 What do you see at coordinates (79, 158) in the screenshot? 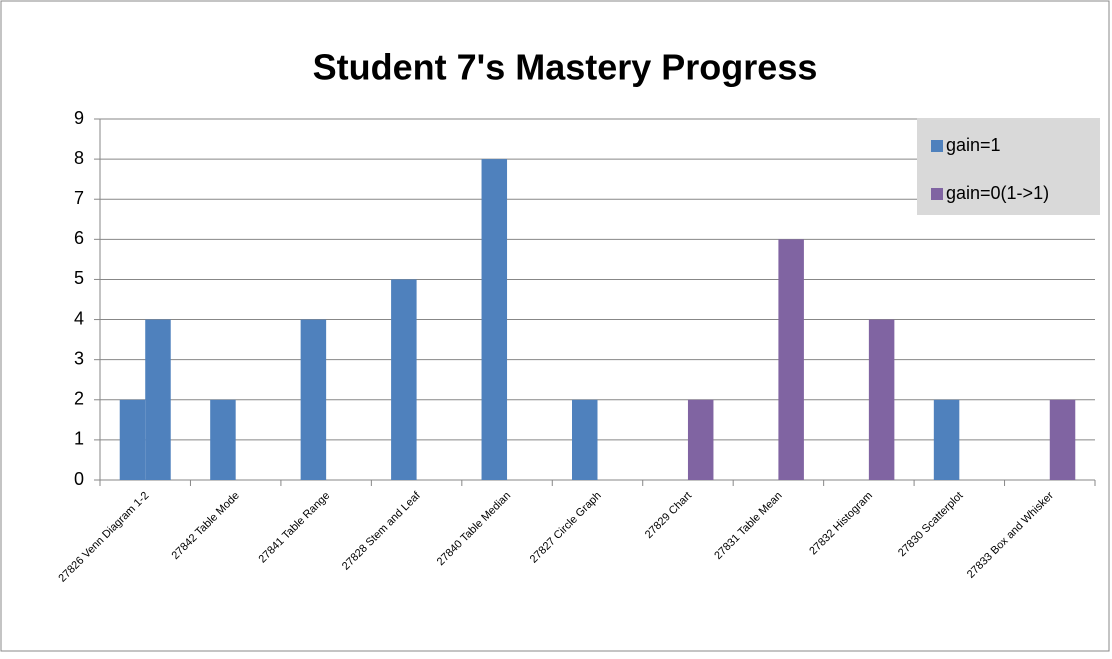
I see `y-tick-label: 8` at bounding box center [79, 158].